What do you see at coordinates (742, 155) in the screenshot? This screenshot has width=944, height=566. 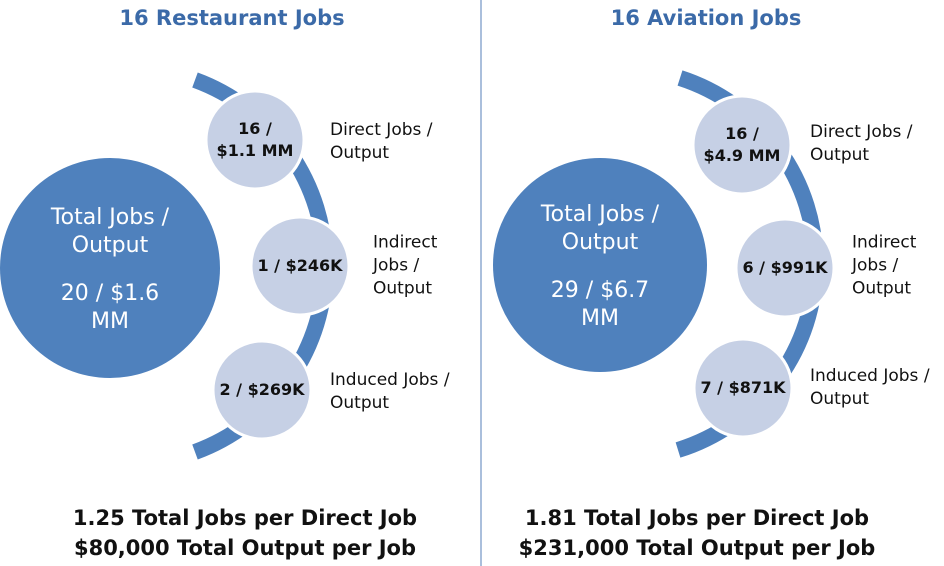 I see `item-value-line: $4.9 MM` at bounding box center [742, 155].